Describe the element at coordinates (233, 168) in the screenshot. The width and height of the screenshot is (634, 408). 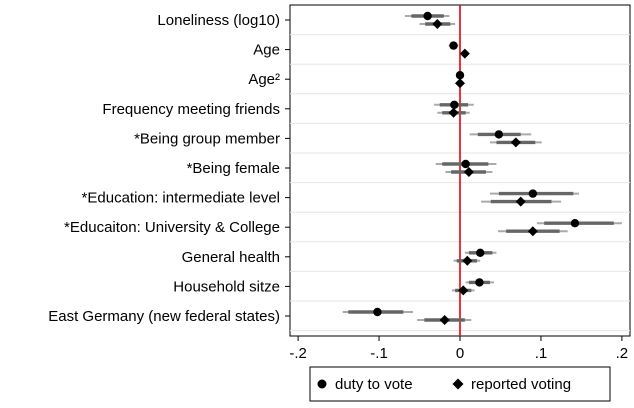
I see `category-label: *Being female` at that location.